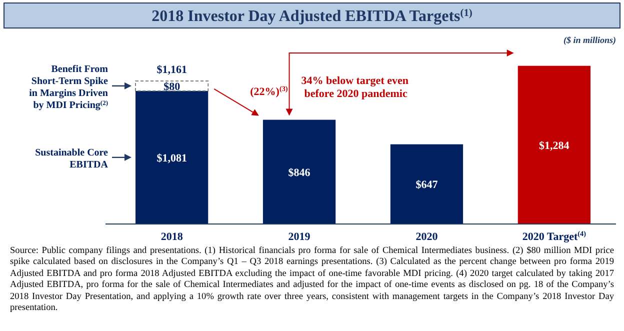 Image resolution: width=624 pixels, height=331 pixels. I want to click on x-tick-label: 2020 Target$^{(4)}$, so click(554, 236).